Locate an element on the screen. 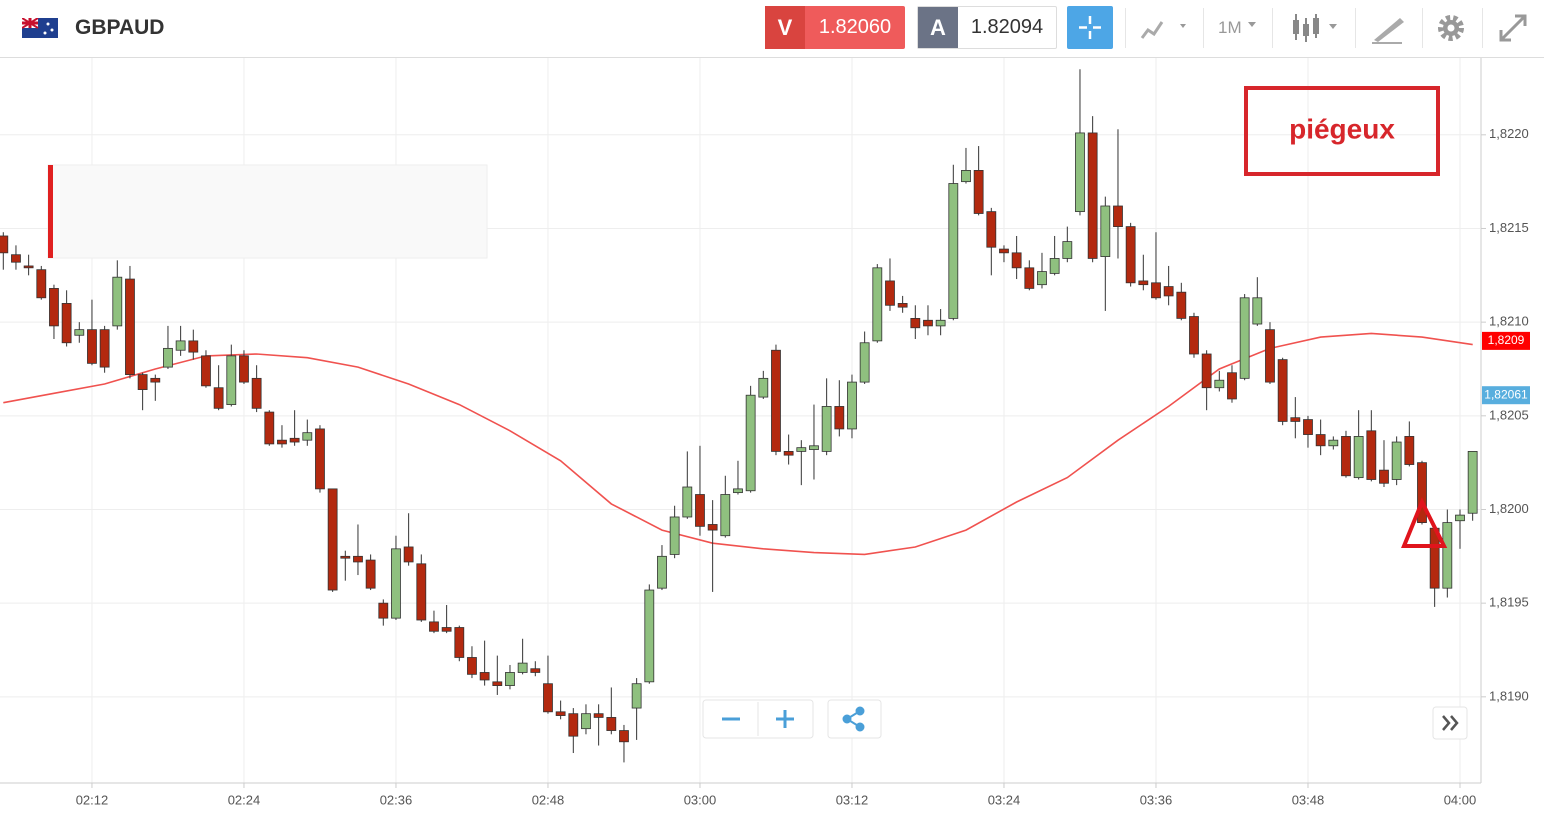  sell-button: V 1.82060 is located at coordinates (835, 27).